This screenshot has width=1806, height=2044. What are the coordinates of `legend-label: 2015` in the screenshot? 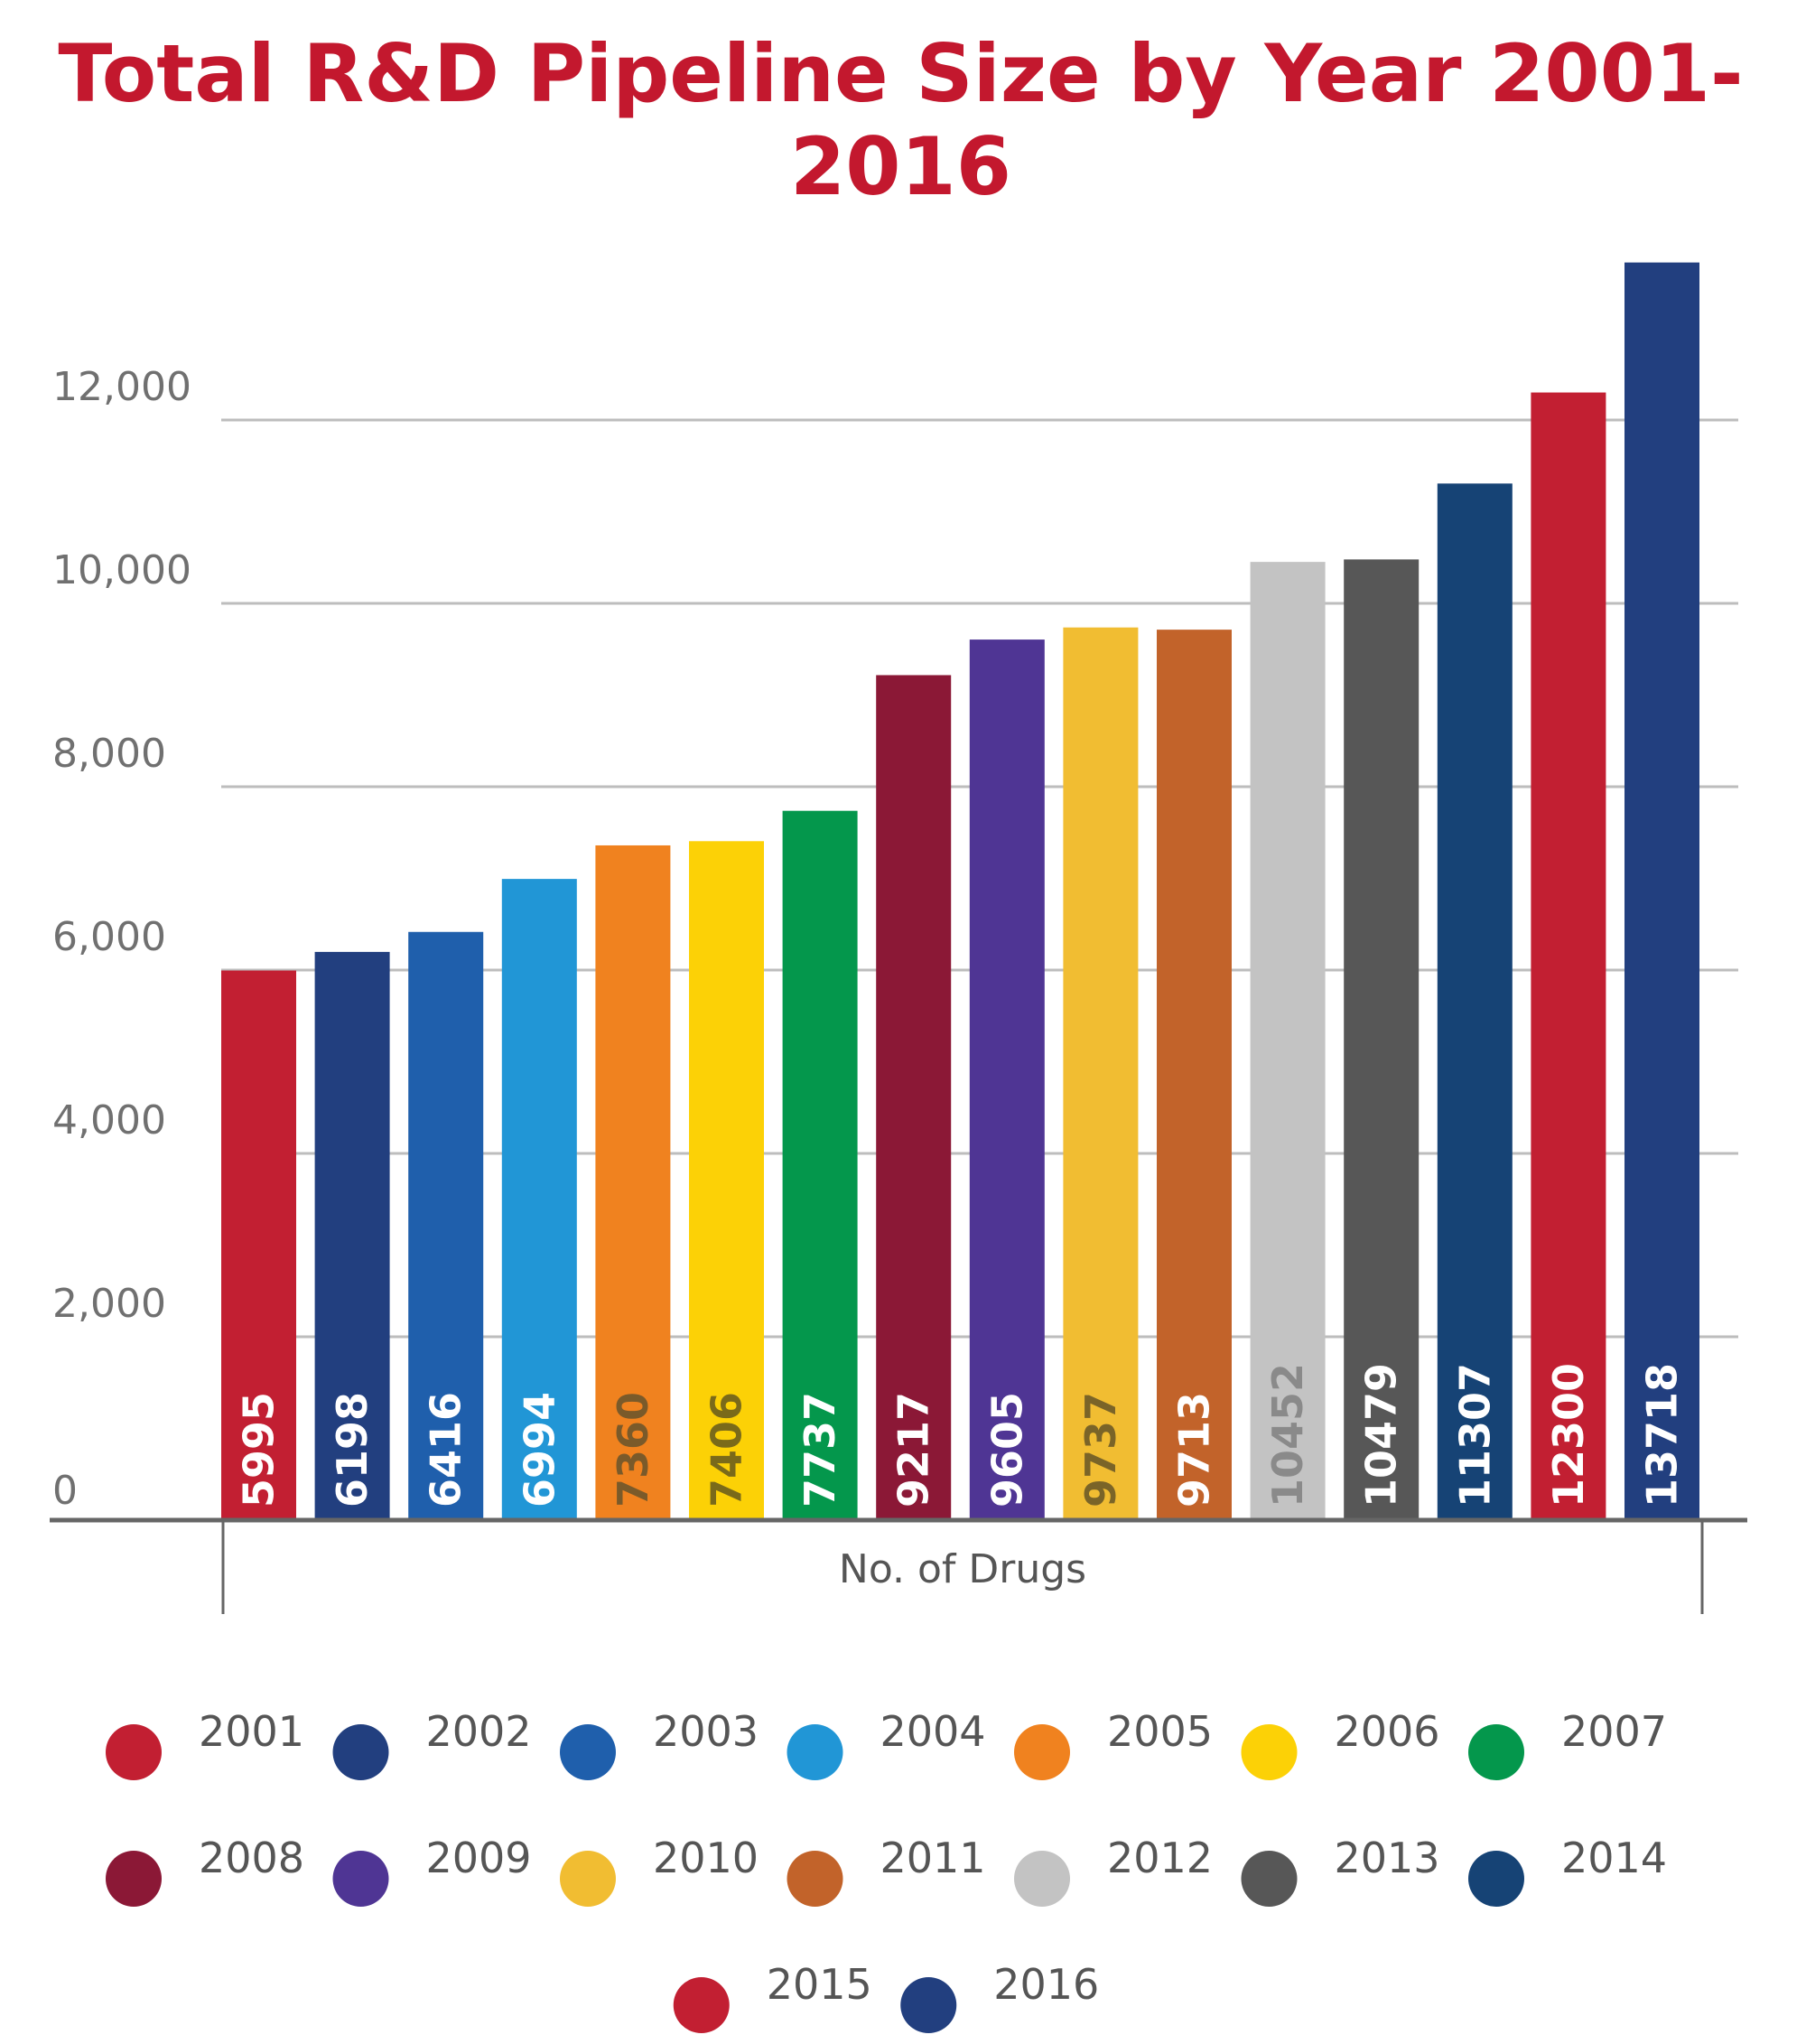 It's located at (819, 1984).